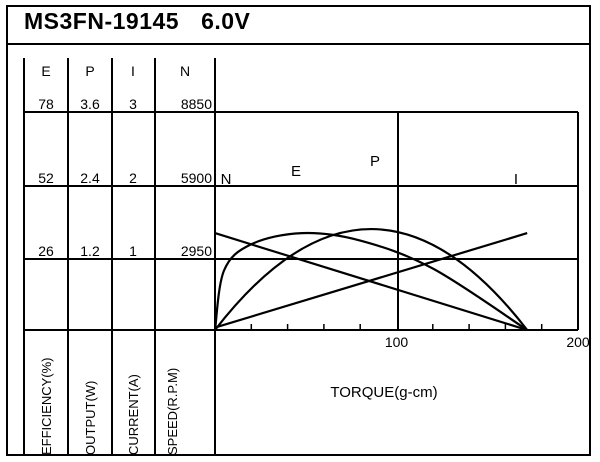  Describe the element at coordinates (133, 251) in the screenshot. I see `scale-tick-i: 1` at that location.